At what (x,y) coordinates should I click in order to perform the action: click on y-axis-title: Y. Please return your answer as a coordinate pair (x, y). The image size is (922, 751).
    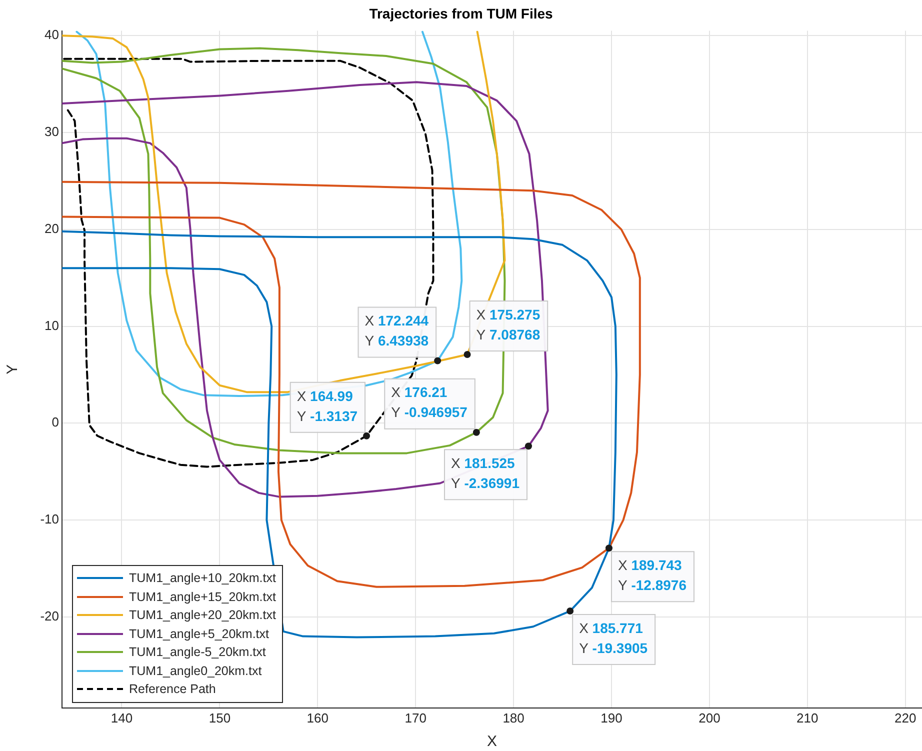
    Looking at the image, I should click on (13, 369).